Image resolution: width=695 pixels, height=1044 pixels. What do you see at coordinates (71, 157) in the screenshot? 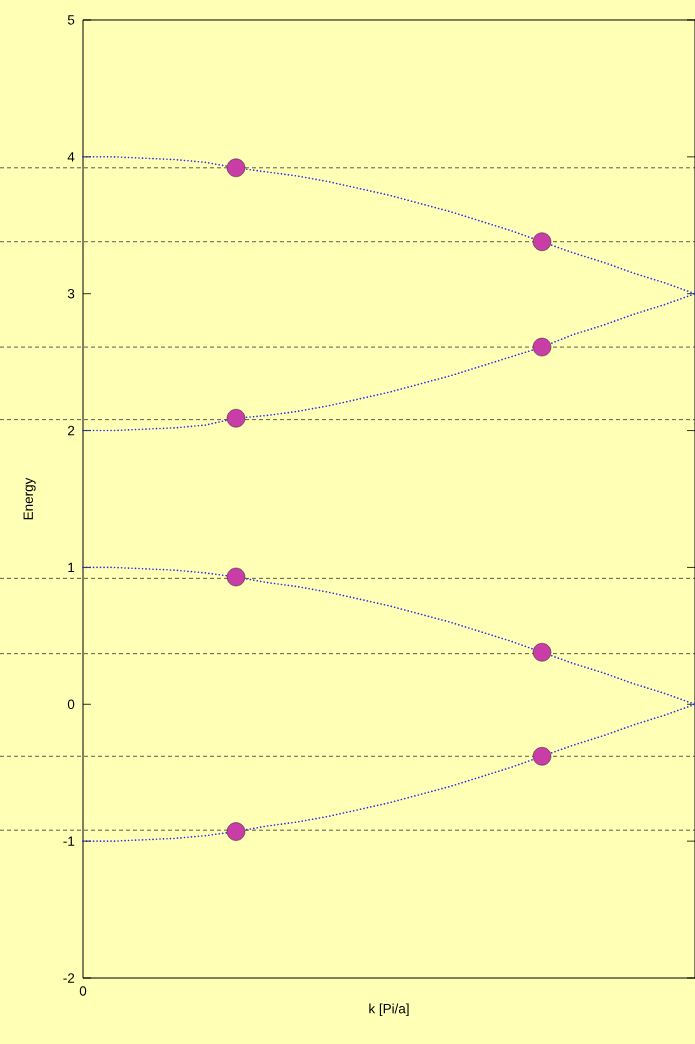
I see `y-tick-label: 4` at bounding box center [71, 157].